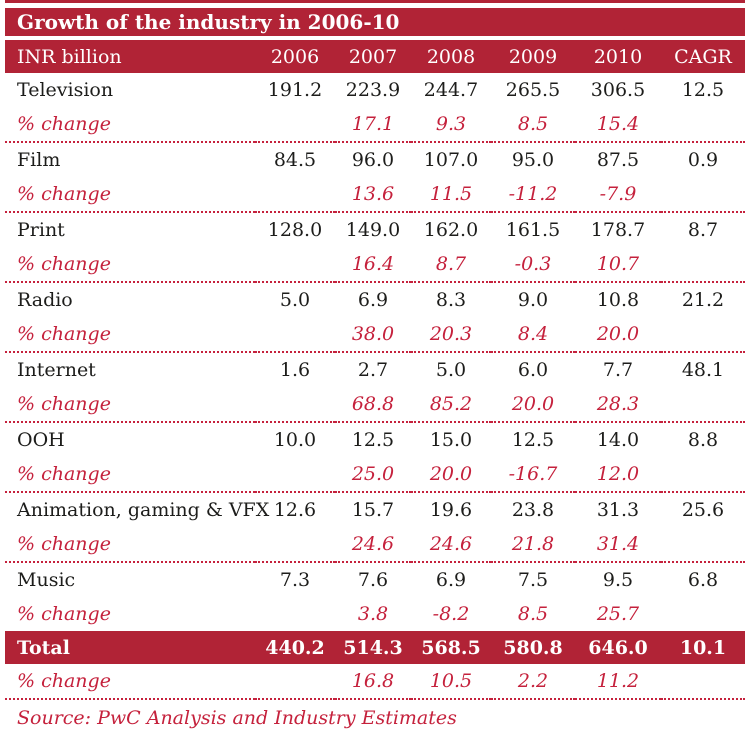 This screenshot has height=733, width=750. I want to click on cell-2008: 8.3, so click(451, 300).